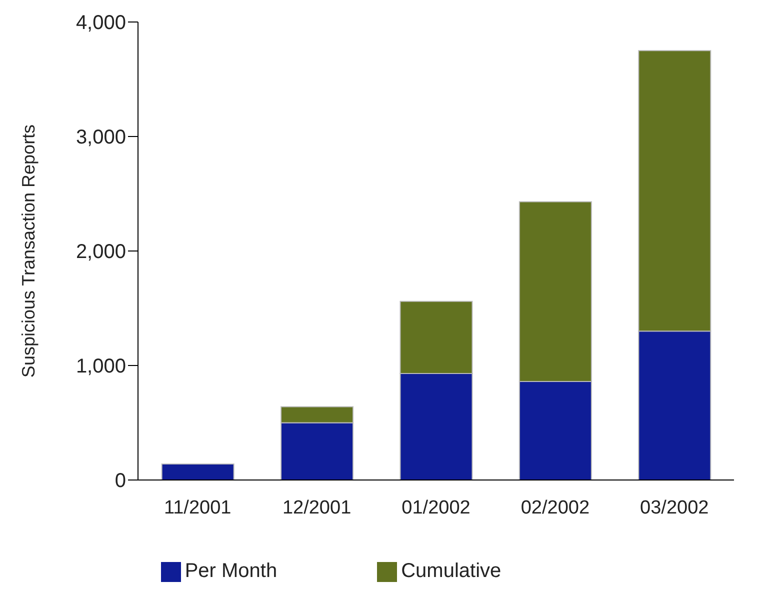  I want to click on y-axis-title: Suspicious Transaction Reports, so click(28, 251).